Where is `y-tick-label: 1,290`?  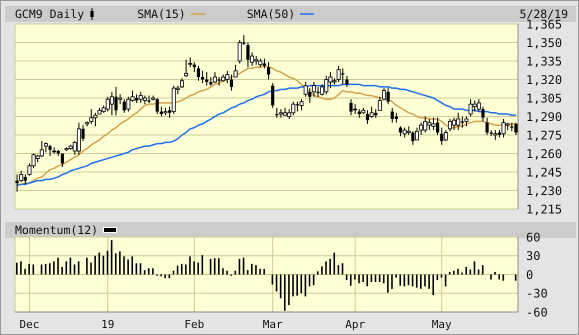 y-tick-label: 1,290 is located at coordinates (544, 117).